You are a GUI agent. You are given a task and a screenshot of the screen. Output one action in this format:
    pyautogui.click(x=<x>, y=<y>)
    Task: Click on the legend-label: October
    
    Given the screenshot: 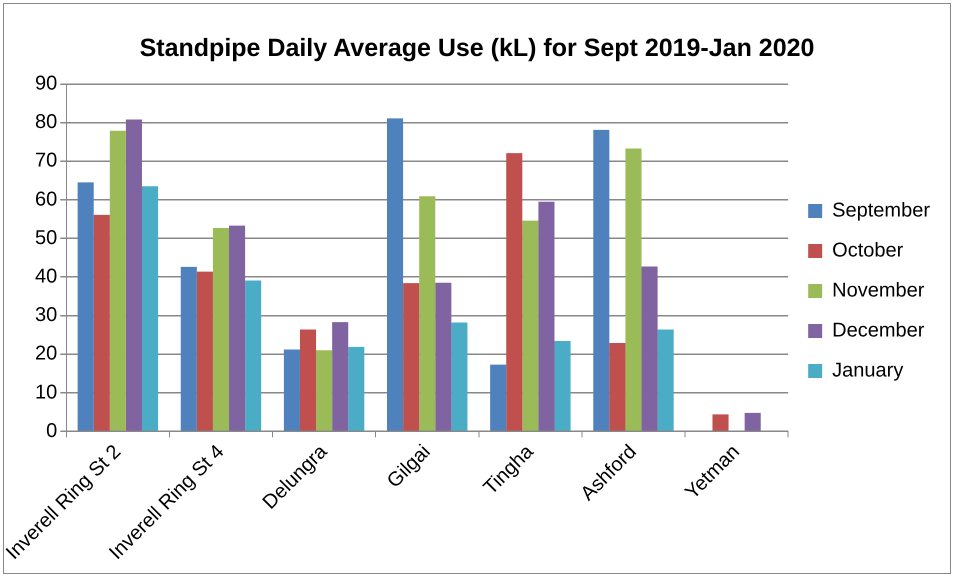 What is the action you would take?
    pyautogui.click(x=868, y=251)
    